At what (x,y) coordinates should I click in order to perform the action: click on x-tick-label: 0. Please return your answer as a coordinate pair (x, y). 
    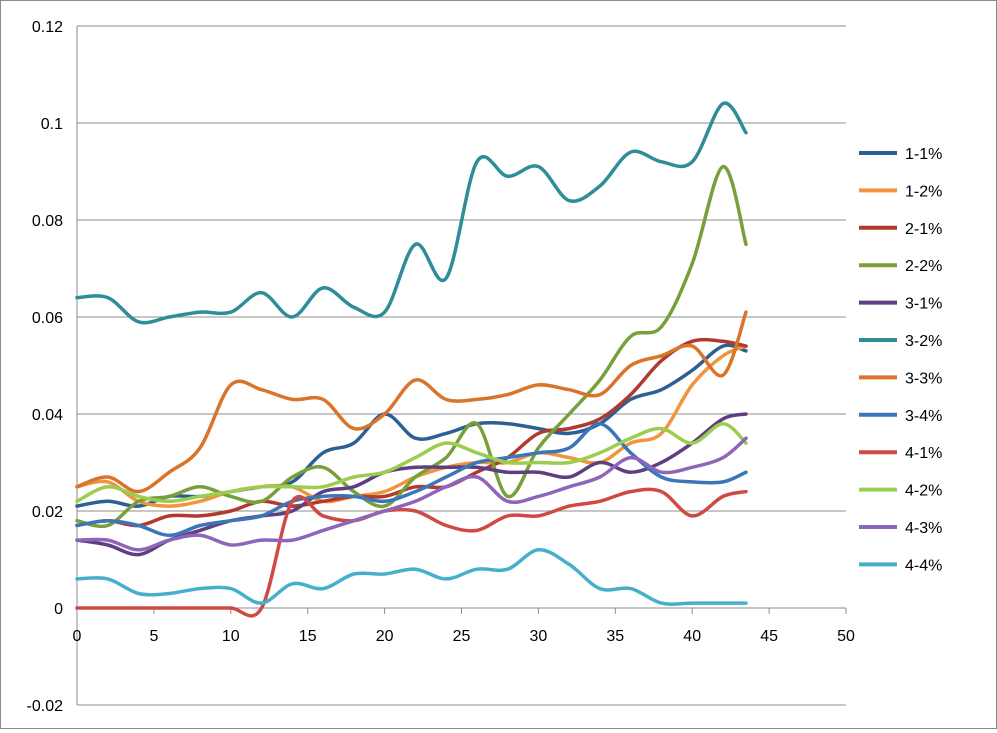
    Looking at the image, I should click on (77, 636).